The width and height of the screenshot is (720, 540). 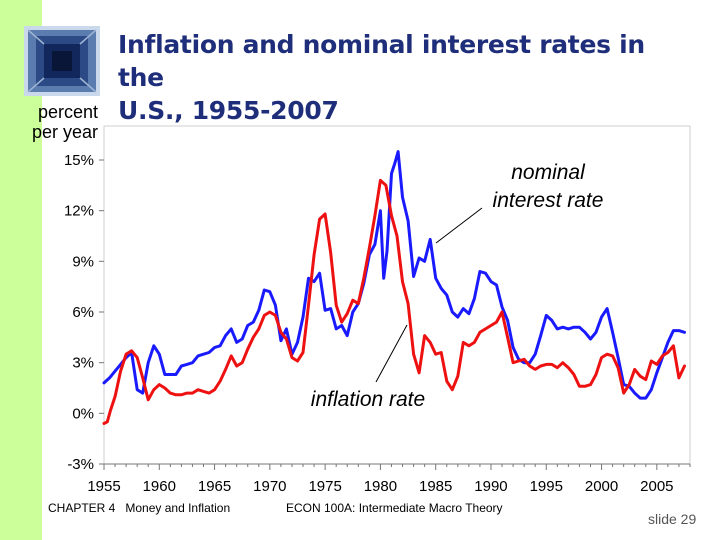 I want to click on y-tick-label: 3%, so click(x=83, y=363).